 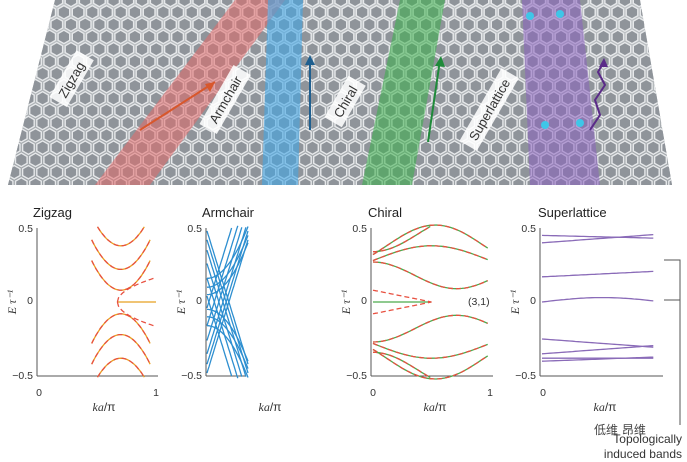 I want to click on y-axis-label: E τ⁻¹, so click(x=181, y=302).